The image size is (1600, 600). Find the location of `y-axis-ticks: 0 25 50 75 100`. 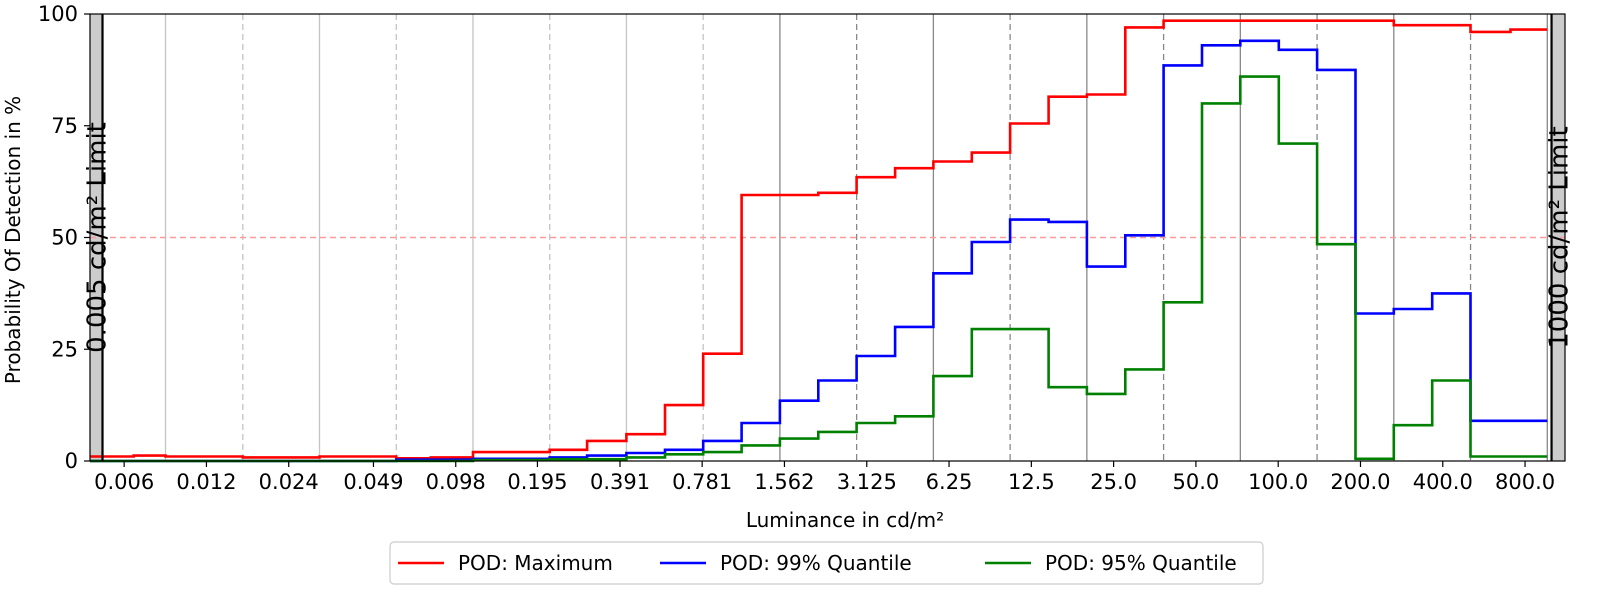

y-axis-ticks: 0 25 50 75 100 is located at coordinates (64, 237).